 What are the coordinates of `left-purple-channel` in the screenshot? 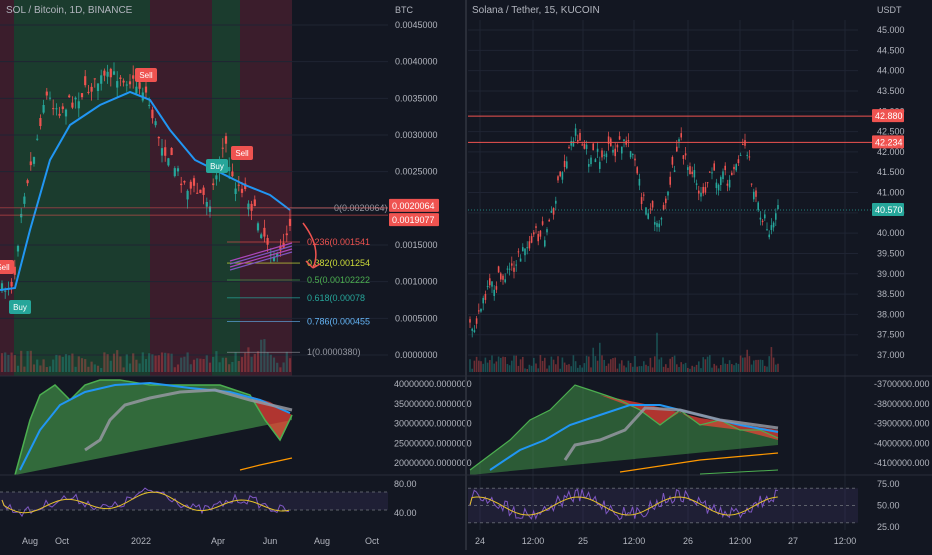 It's located at (261, 256).